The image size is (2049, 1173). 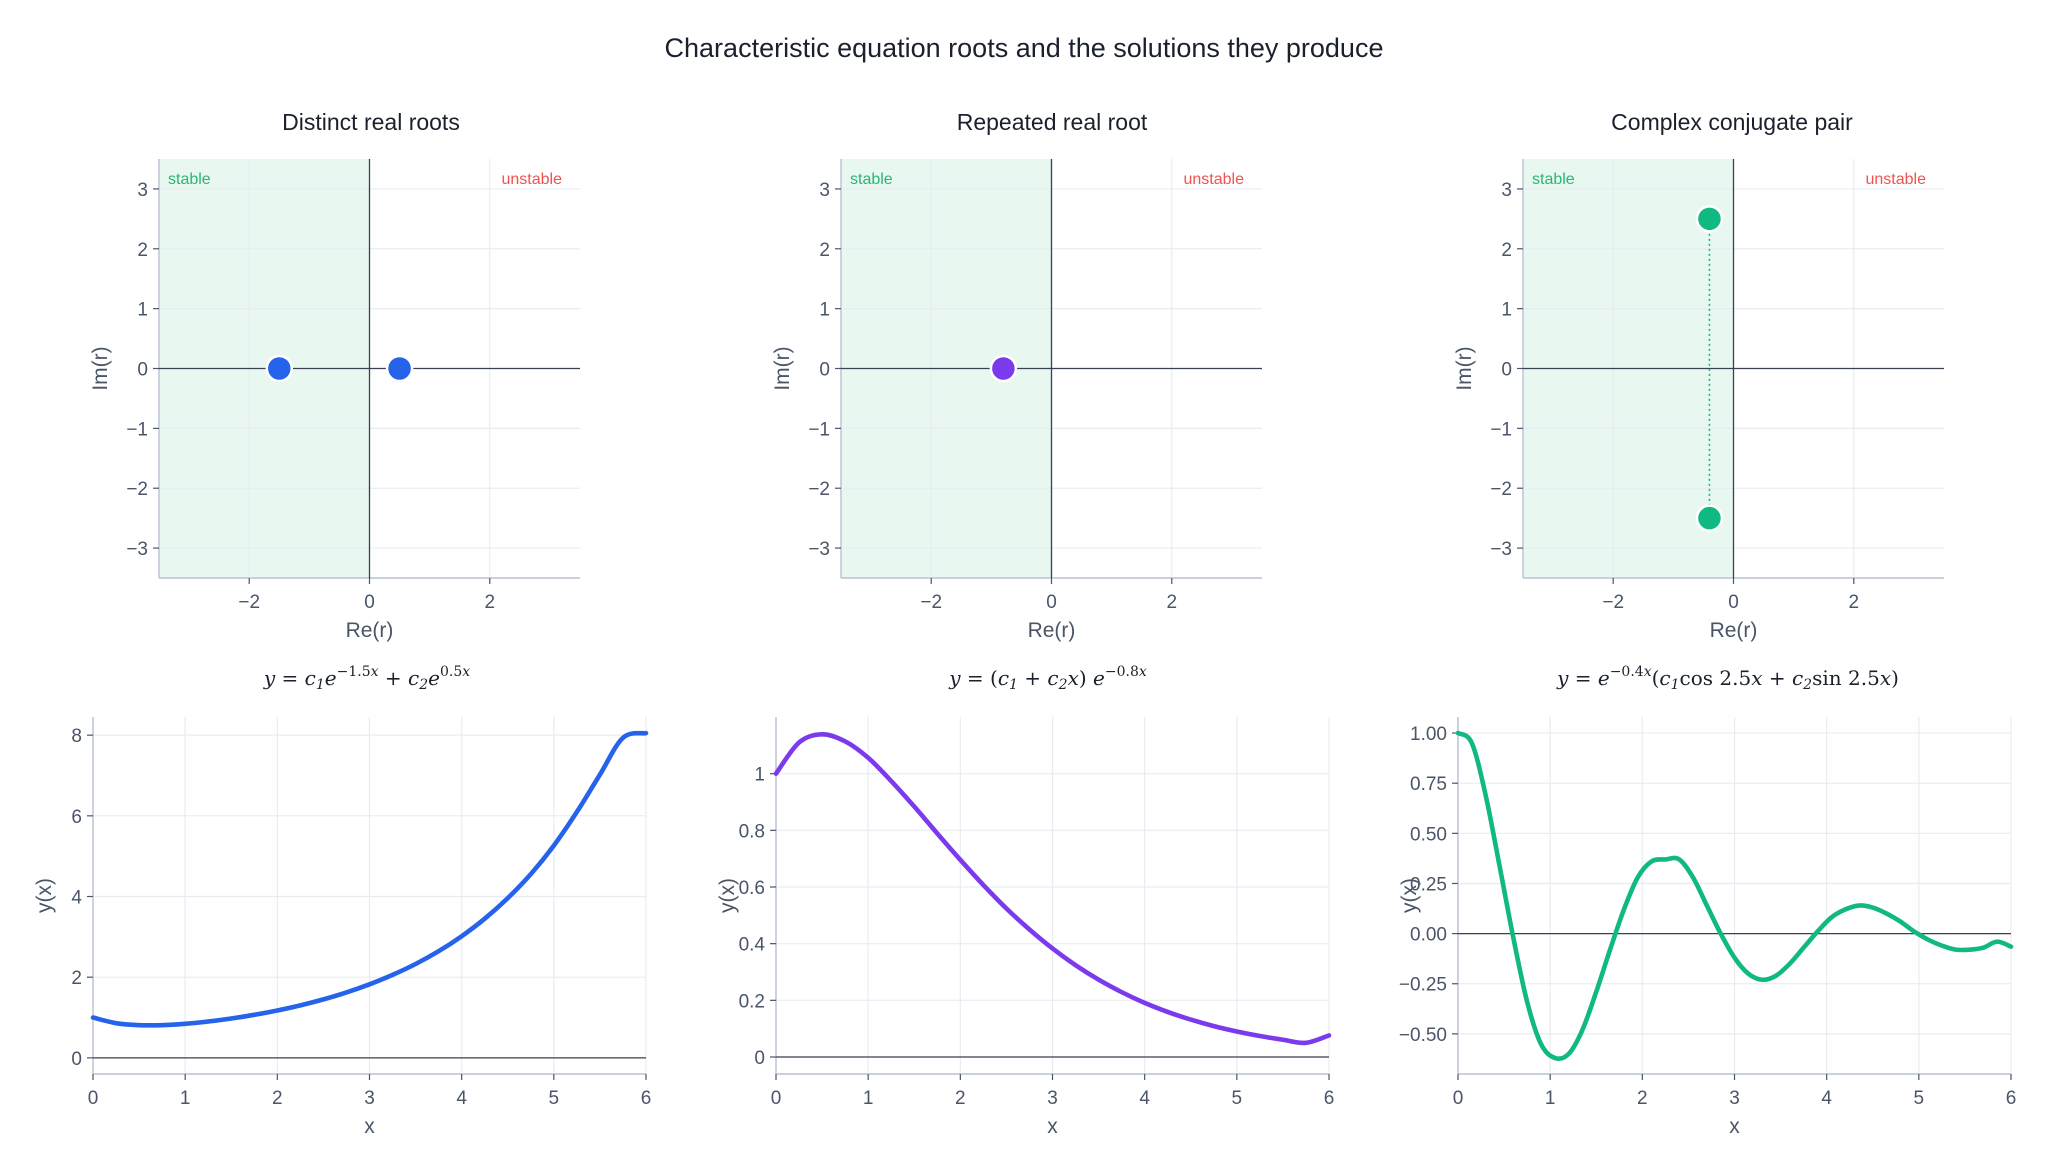 I want to click on y-tick-label: 1.00, so click(x=1428, y=734).